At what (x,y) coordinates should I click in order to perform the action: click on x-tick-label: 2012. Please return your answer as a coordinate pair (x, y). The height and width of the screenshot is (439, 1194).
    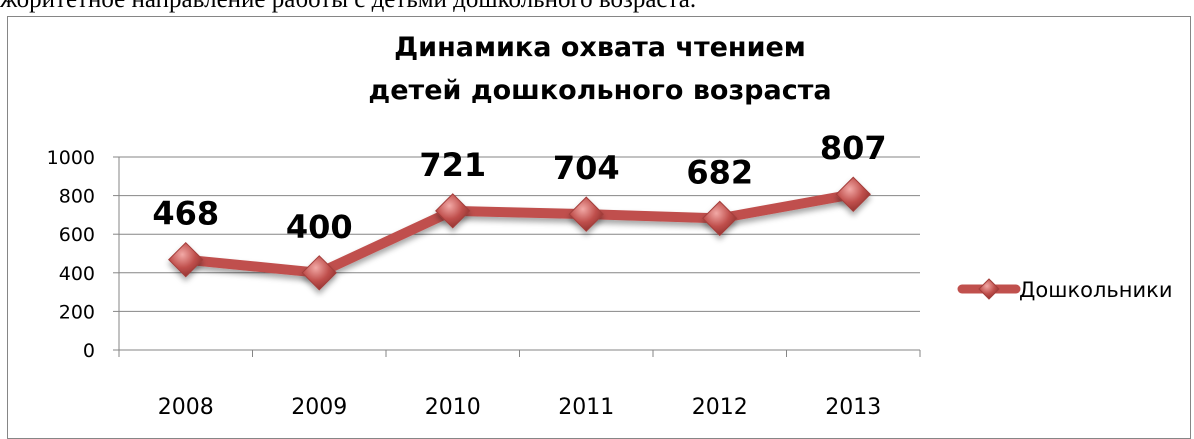
    Looking at the image, I should click on (720, 407).